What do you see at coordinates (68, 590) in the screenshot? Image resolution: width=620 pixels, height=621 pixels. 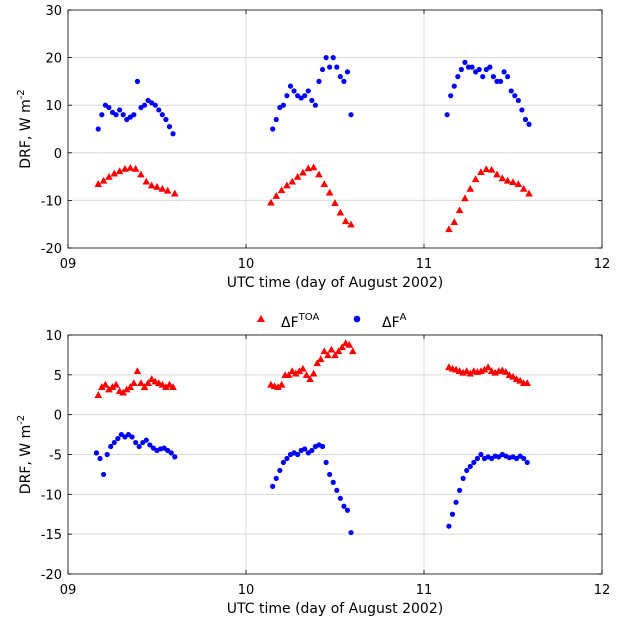 I see `bottom-x-tick-label: 09` at bounding box center [68, 590].